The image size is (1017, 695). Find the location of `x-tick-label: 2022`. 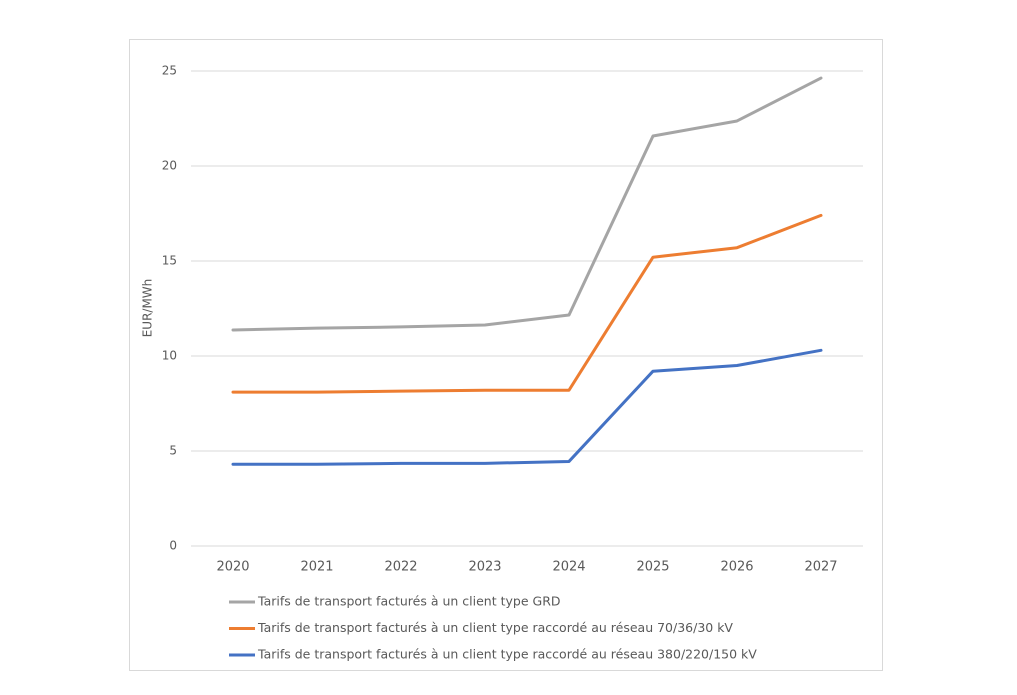

x-tick-label: 2022 is located at coordinates (400, 567).